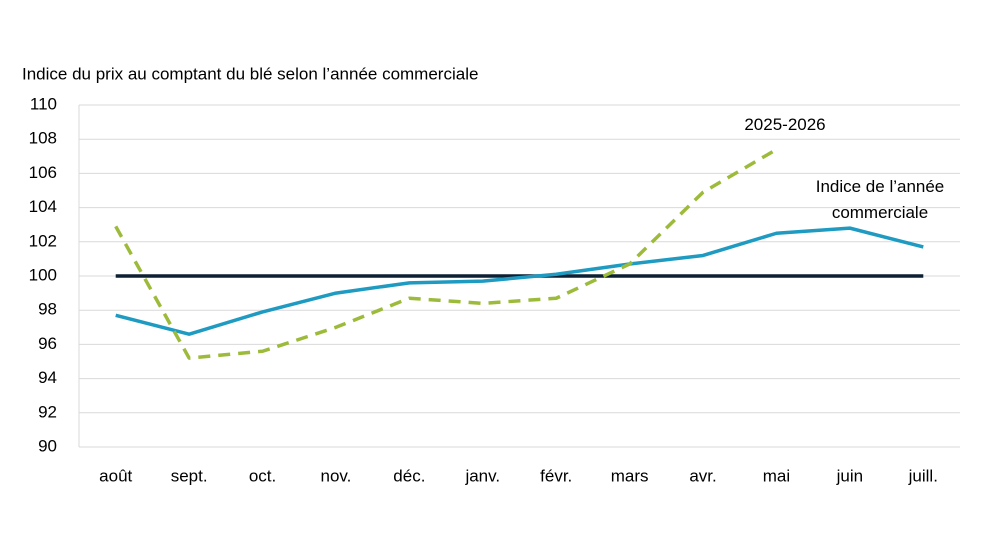 The height and width of the screenshot is (558, 992). Describe the element at coordinates (409, 475) in the screenshot. I see `x-tick-label: déc.` at that location.